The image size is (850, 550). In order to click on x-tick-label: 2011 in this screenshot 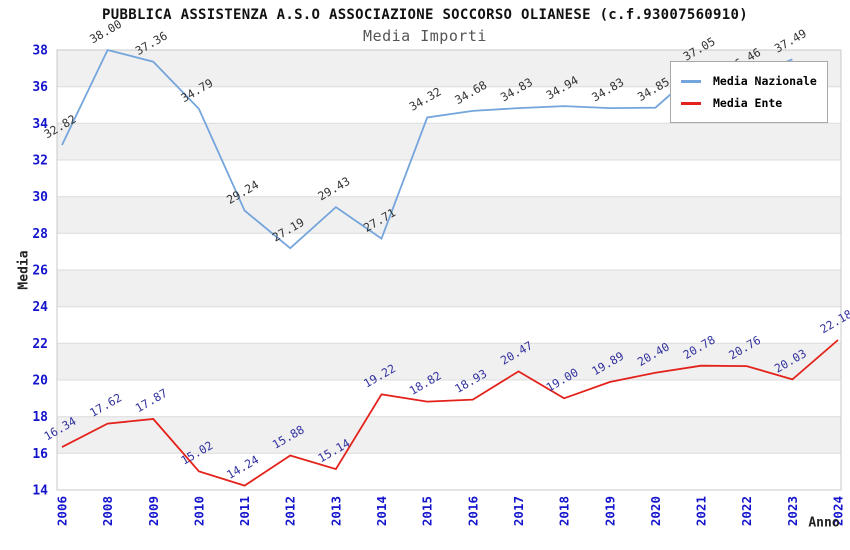, I will do `click(244, 511)`.